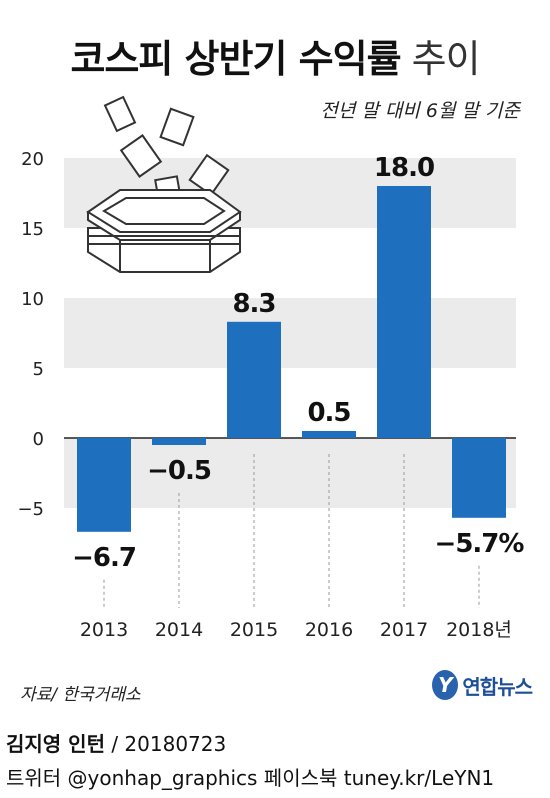 The image size is (550, 798). What do you see at coordinates (253, 304) in the screenshot?
I see `value-label: 8.3` at bounding box center [253, 304].